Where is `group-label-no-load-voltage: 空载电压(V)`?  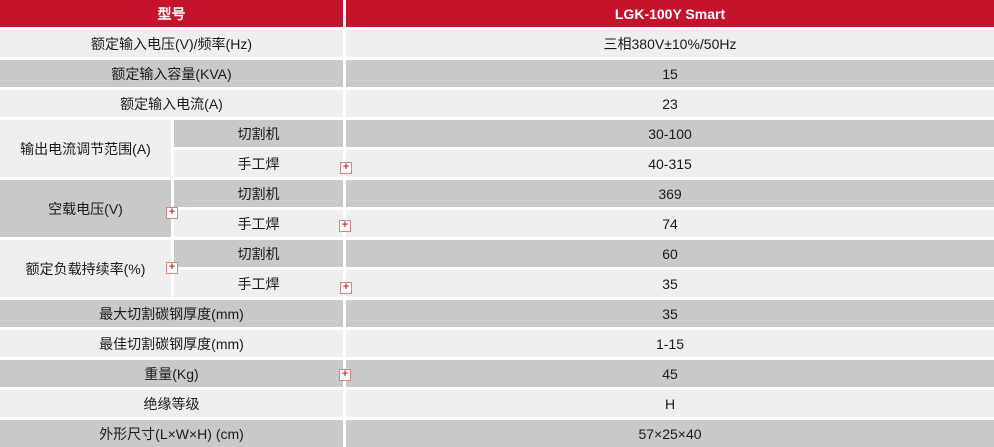 group-label-no-load-voltage: 空载电压(V) is located at coordinates (85, 208).